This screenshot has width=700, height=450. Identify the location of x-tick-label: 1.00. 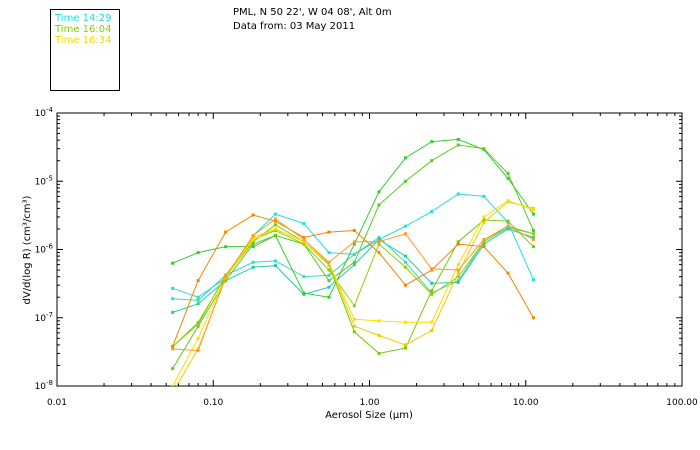
(369, 403).